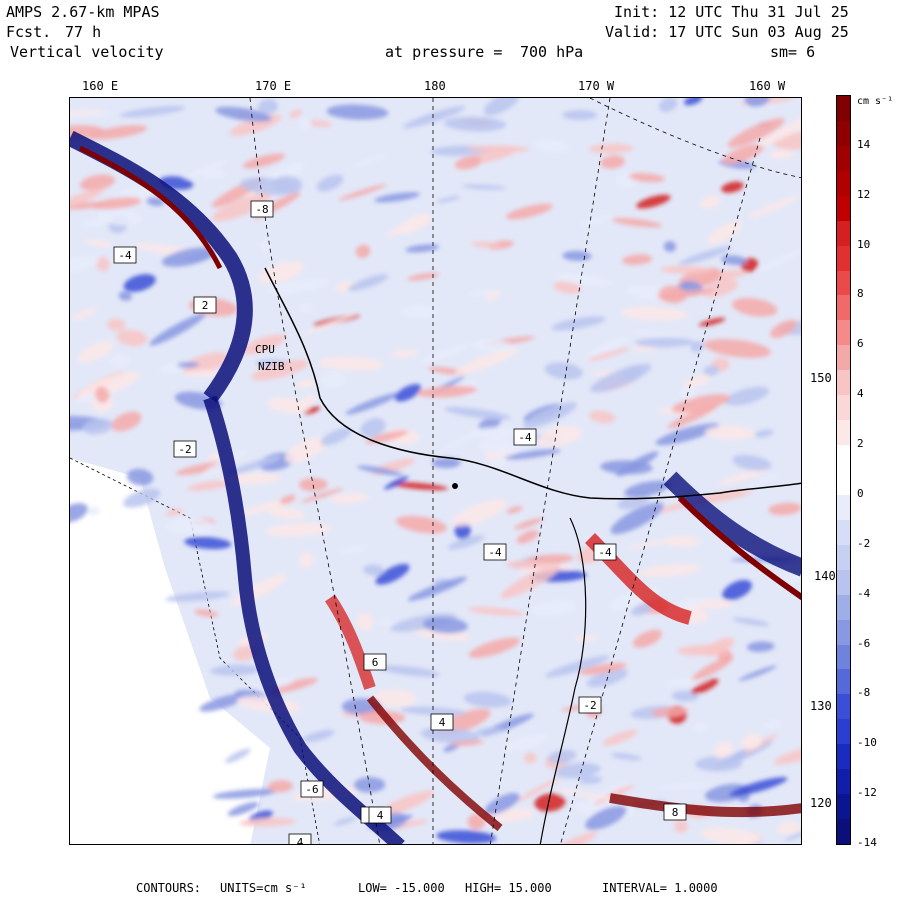  I want to click on station-marker, so click(455, 486).